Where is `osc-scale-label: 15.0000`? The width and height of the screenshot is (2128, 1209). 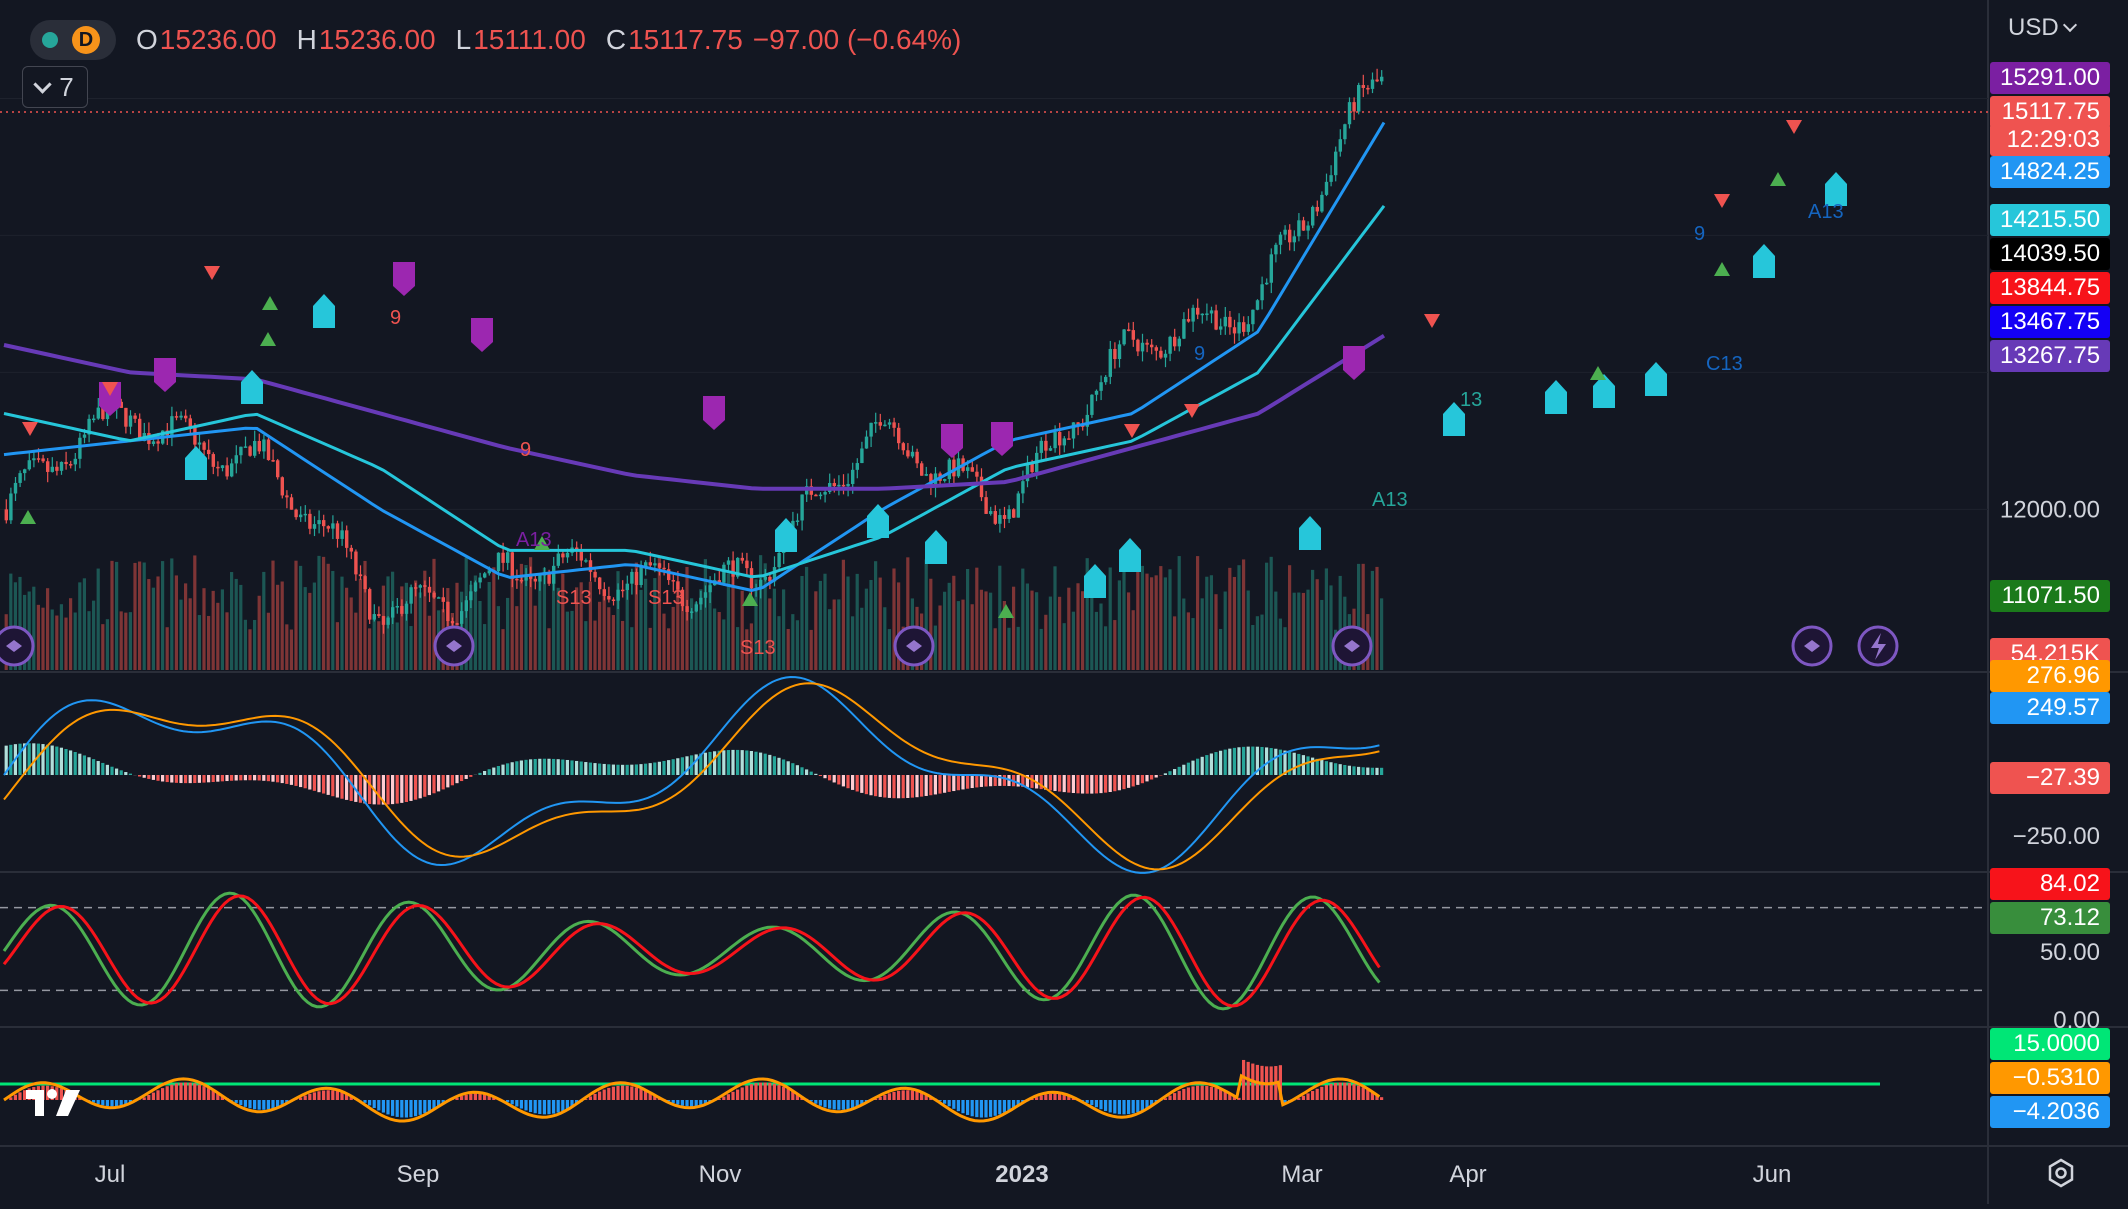
osc-scale-label: 15.0000 is located at coordinates (2050, 1044).